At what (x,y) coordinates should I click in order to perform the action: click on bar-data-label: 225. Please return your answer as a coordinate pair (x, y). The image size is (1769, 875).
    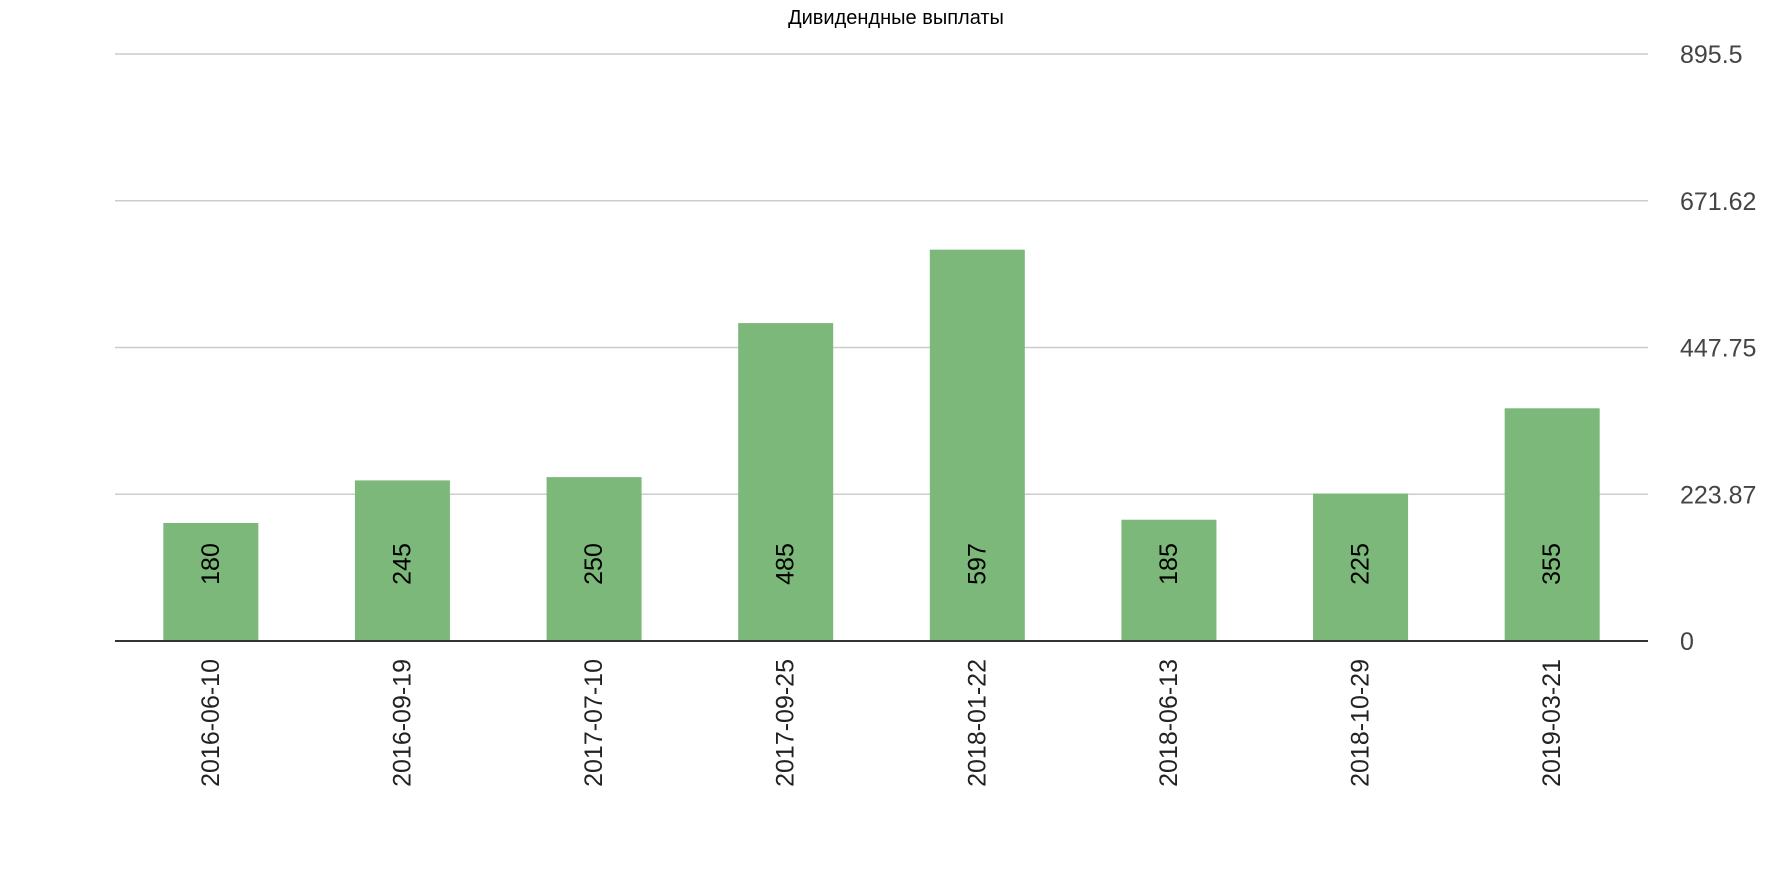
    Looking at the image, I should click on (1361, 564).